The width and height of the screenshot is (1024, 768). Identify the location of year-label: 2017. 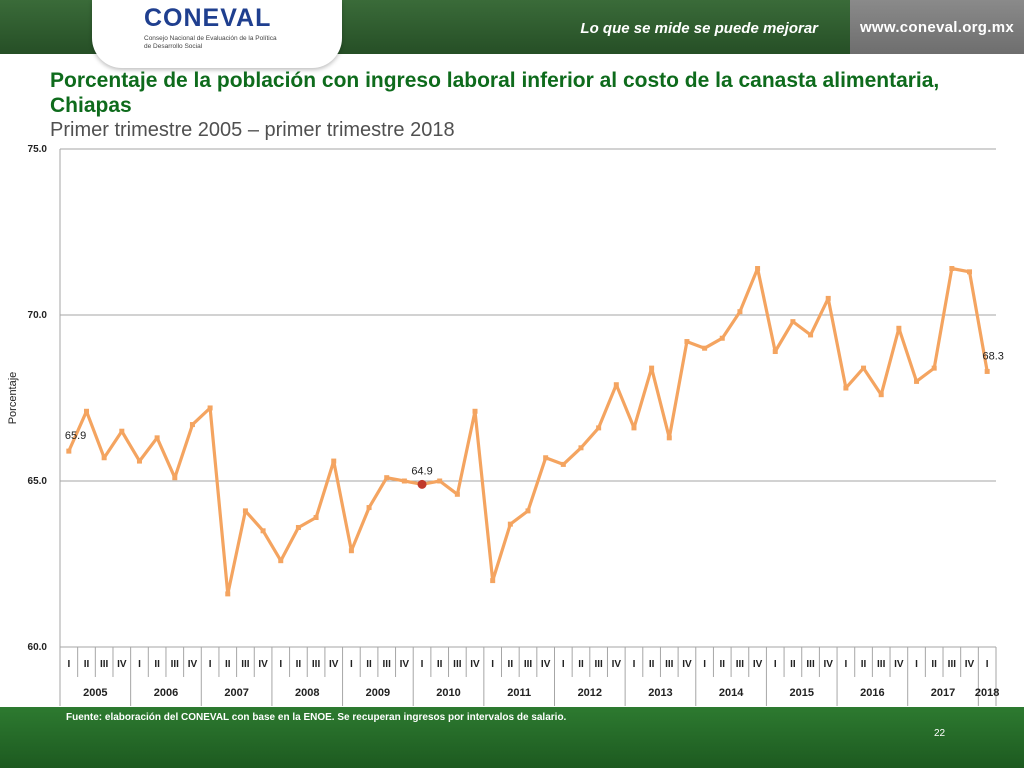
(943, 693).